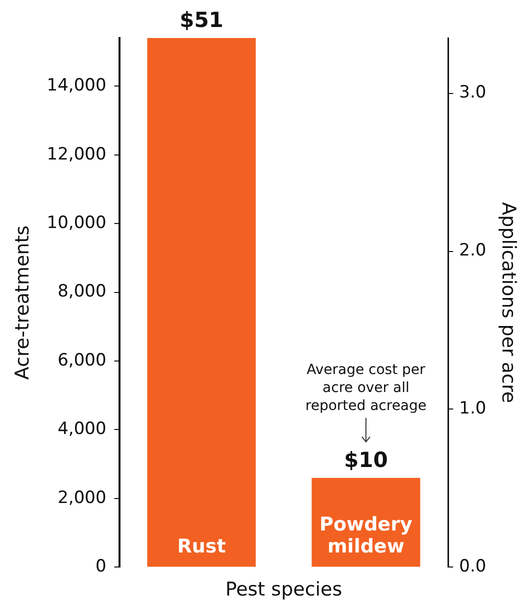 This screenshot has width=531, height=614. Describe the element at coordinates (201, 547) in the screenshot. I see `x-tick-label: Rust` at that location.